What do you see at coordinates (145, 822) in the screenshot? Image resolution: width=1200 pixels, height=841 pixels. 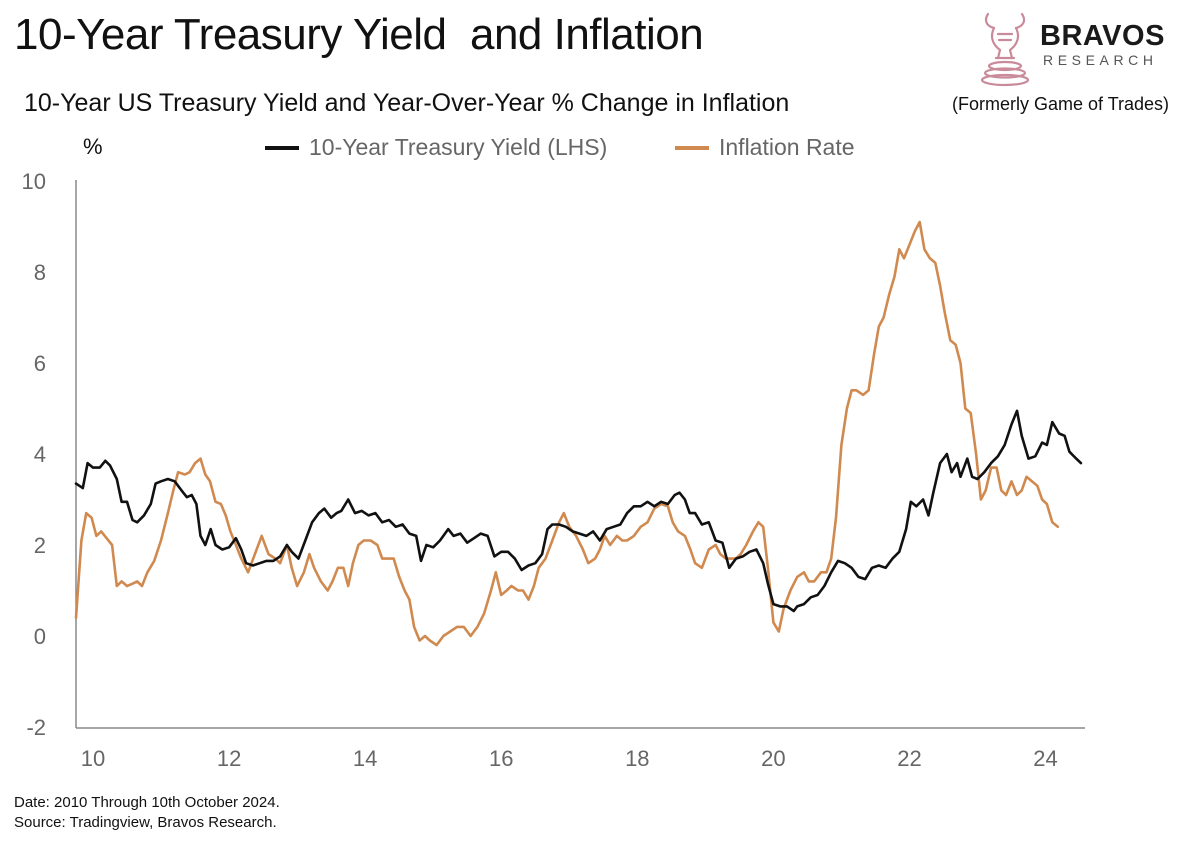 I see `footer-source-note: Source: Tradingview, Bravos Research.` at bounding box center [145, 822].